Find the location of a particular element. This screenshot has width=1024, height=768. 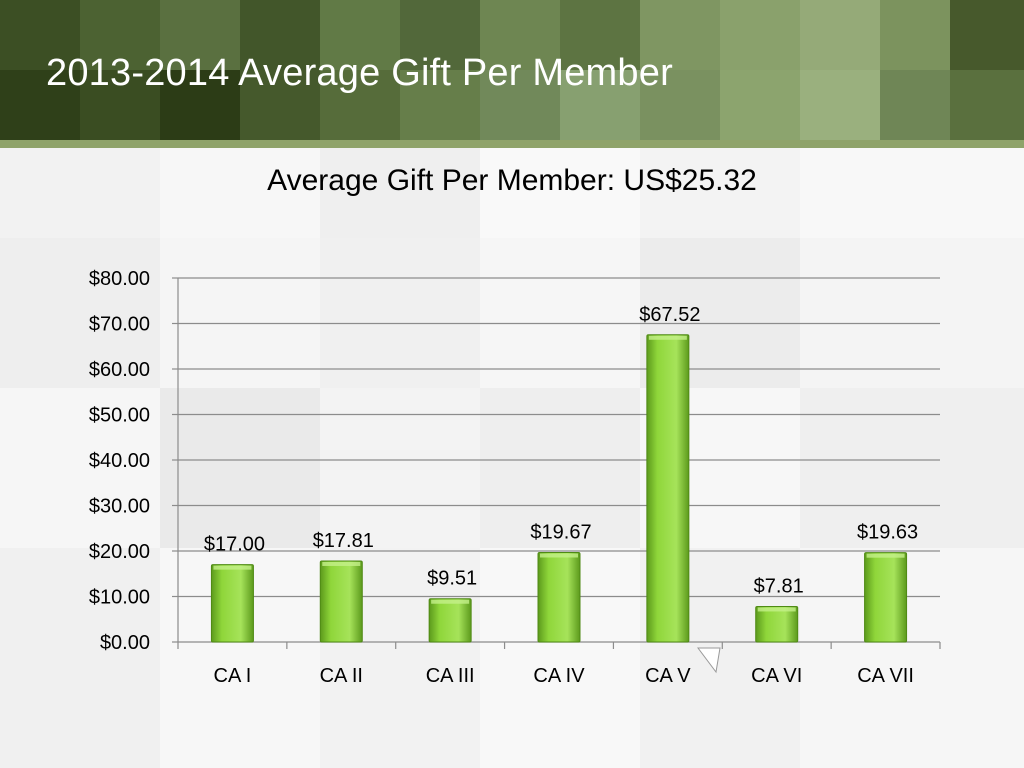

x-tick-label: CA VII is located at coordinates (885, 676).